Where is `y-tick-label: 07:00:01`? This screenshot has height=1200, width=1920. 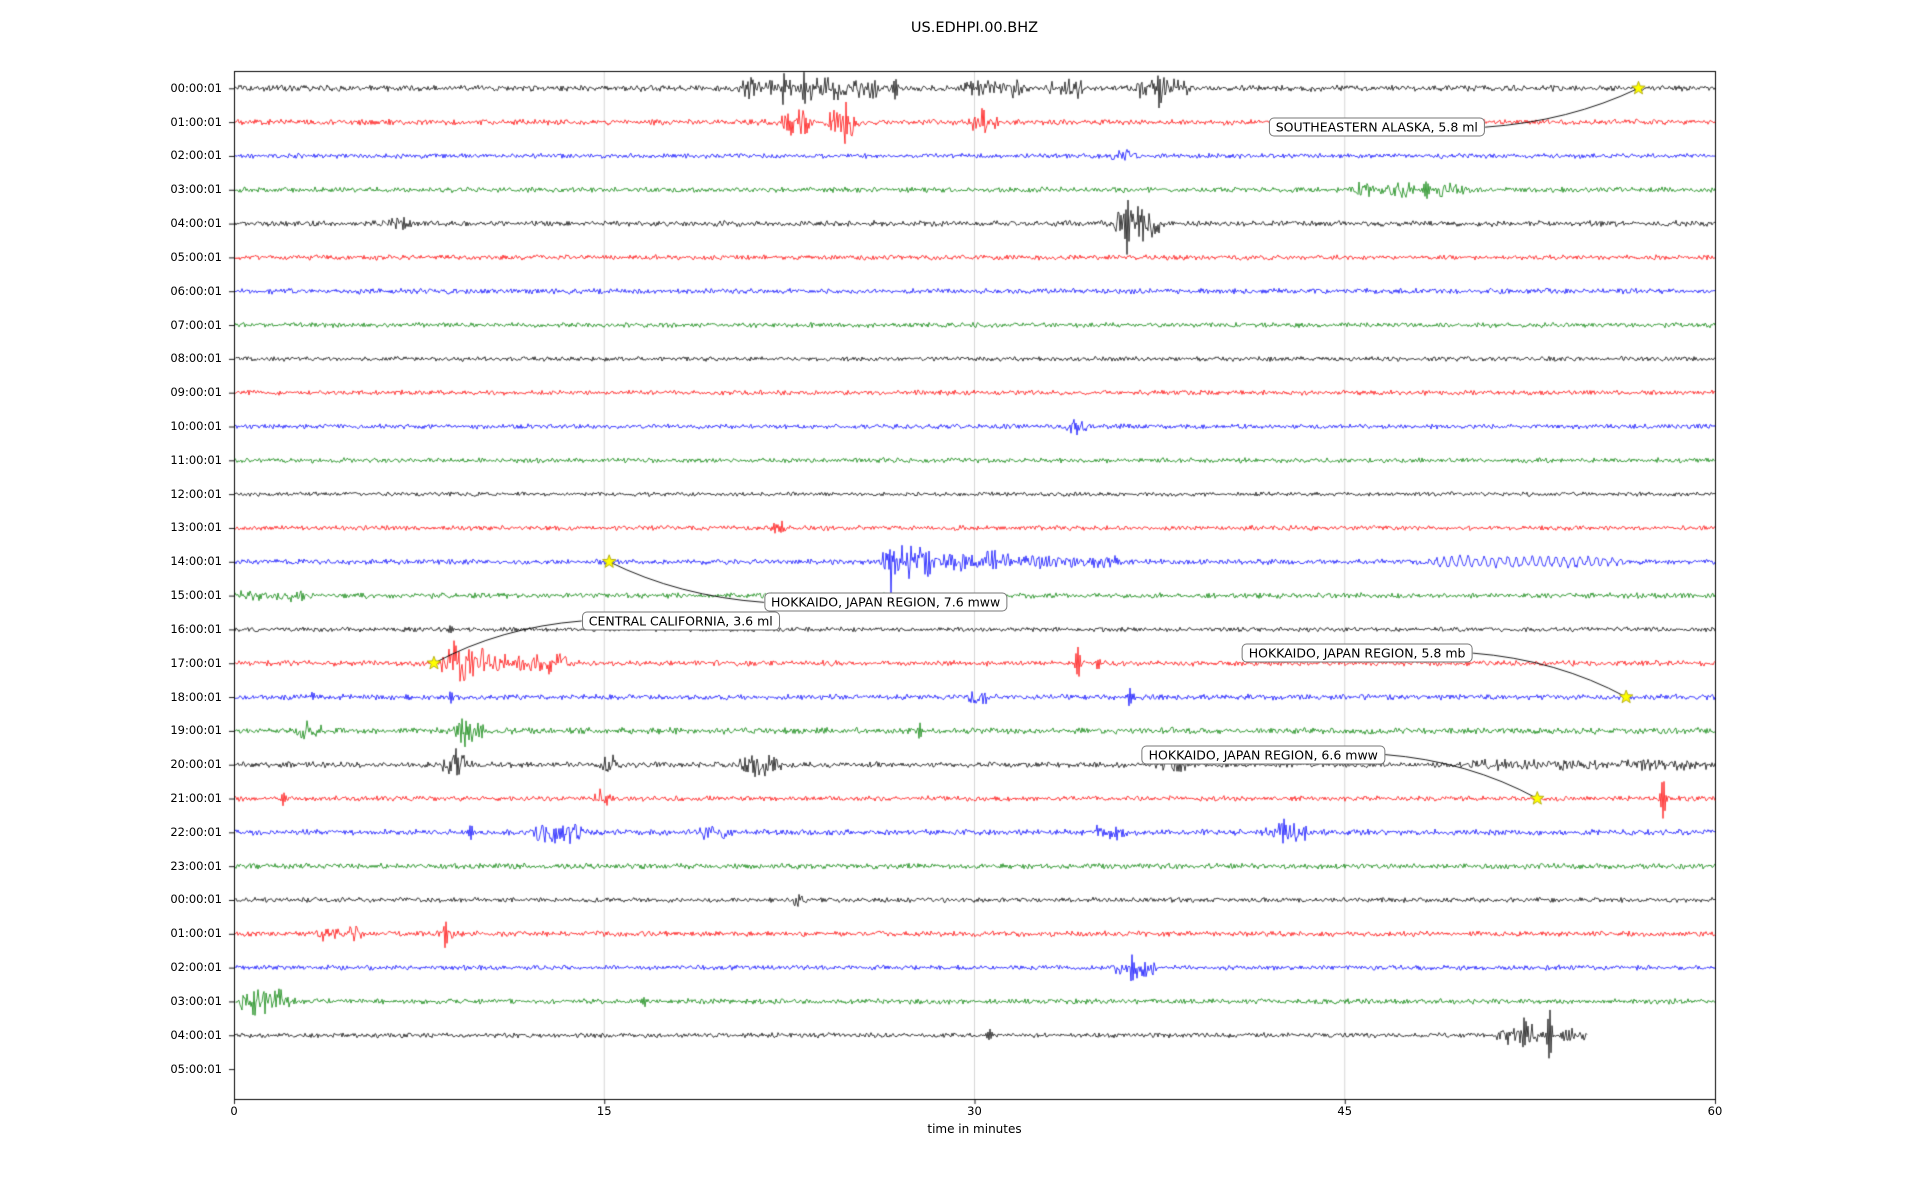
y-tick-label: 07:00:01 is located at coordinates (196, 324).